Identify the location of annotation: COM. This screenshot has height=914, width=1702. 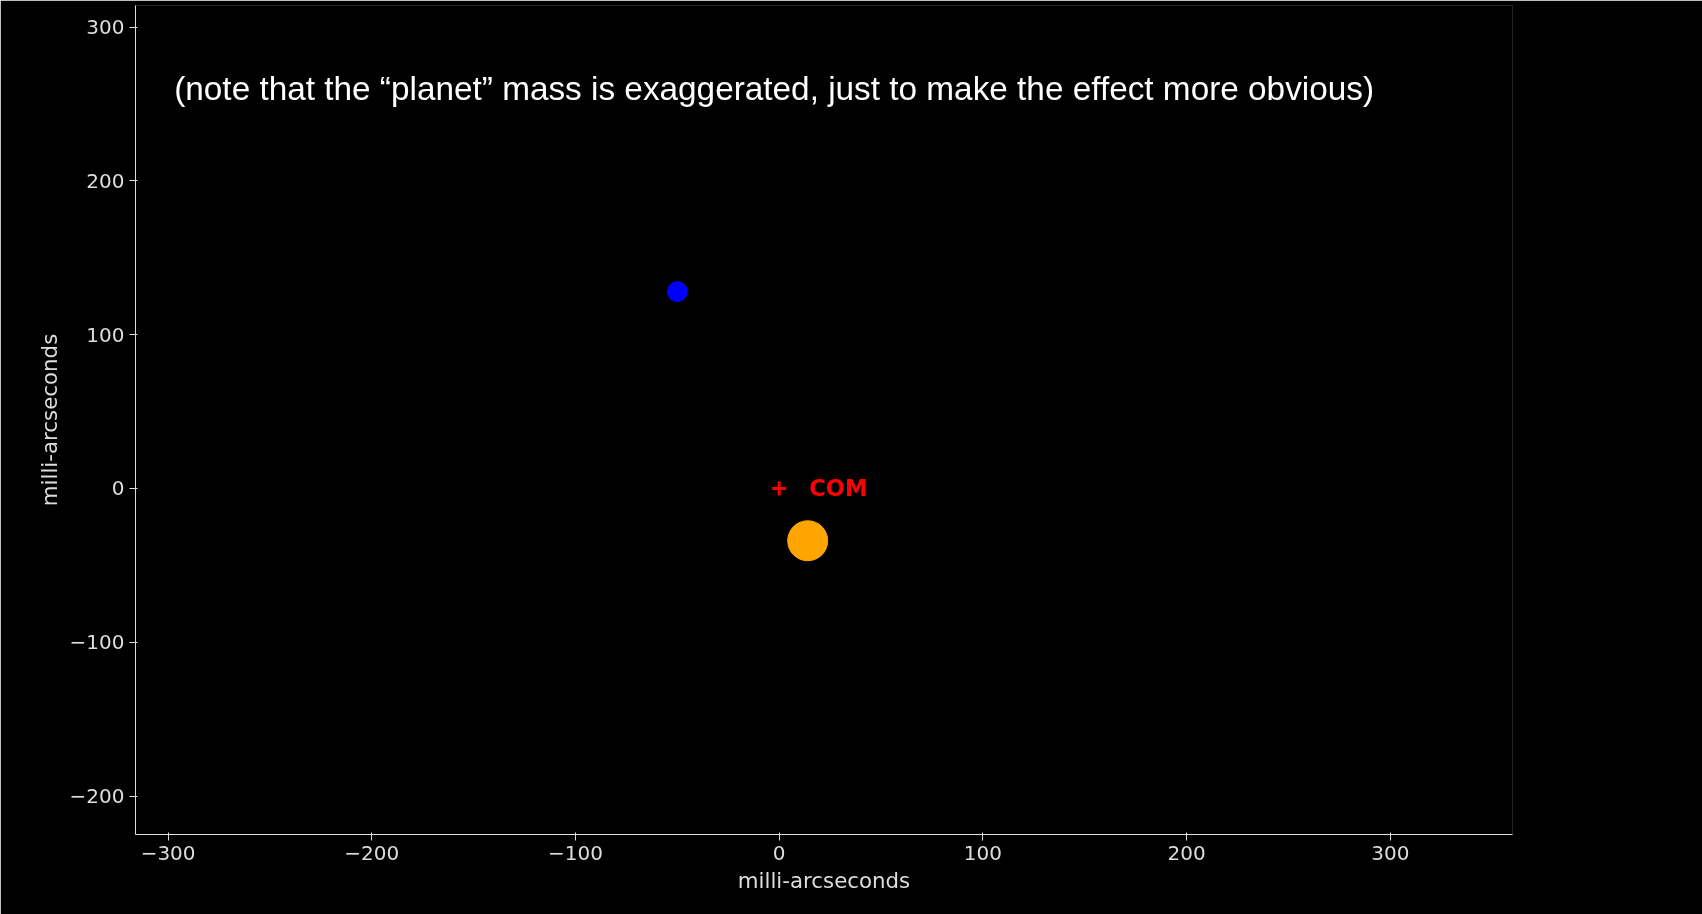
(838, 488).